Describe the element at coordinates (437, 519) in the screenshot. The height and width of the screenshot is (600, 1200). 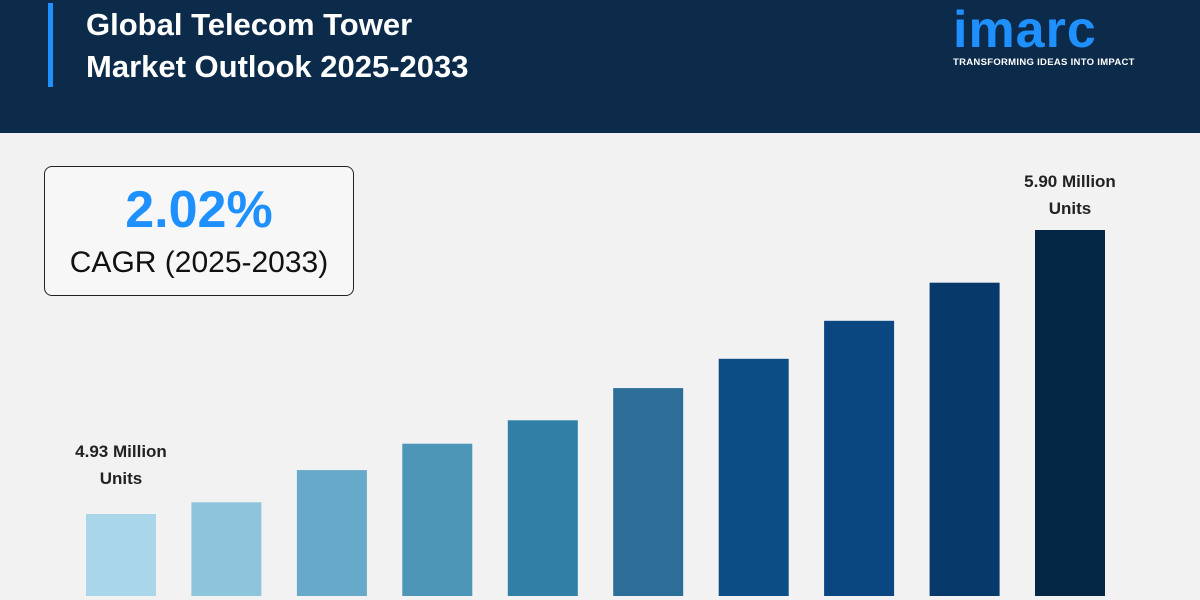
I see `bar-2027` at that location.